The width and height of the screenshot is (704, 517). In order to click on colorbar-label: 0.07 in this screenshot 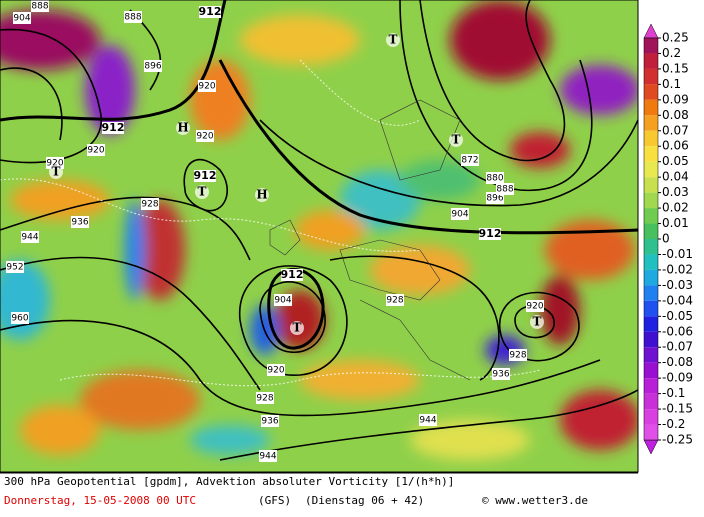, I will do `click(675, 130)`.